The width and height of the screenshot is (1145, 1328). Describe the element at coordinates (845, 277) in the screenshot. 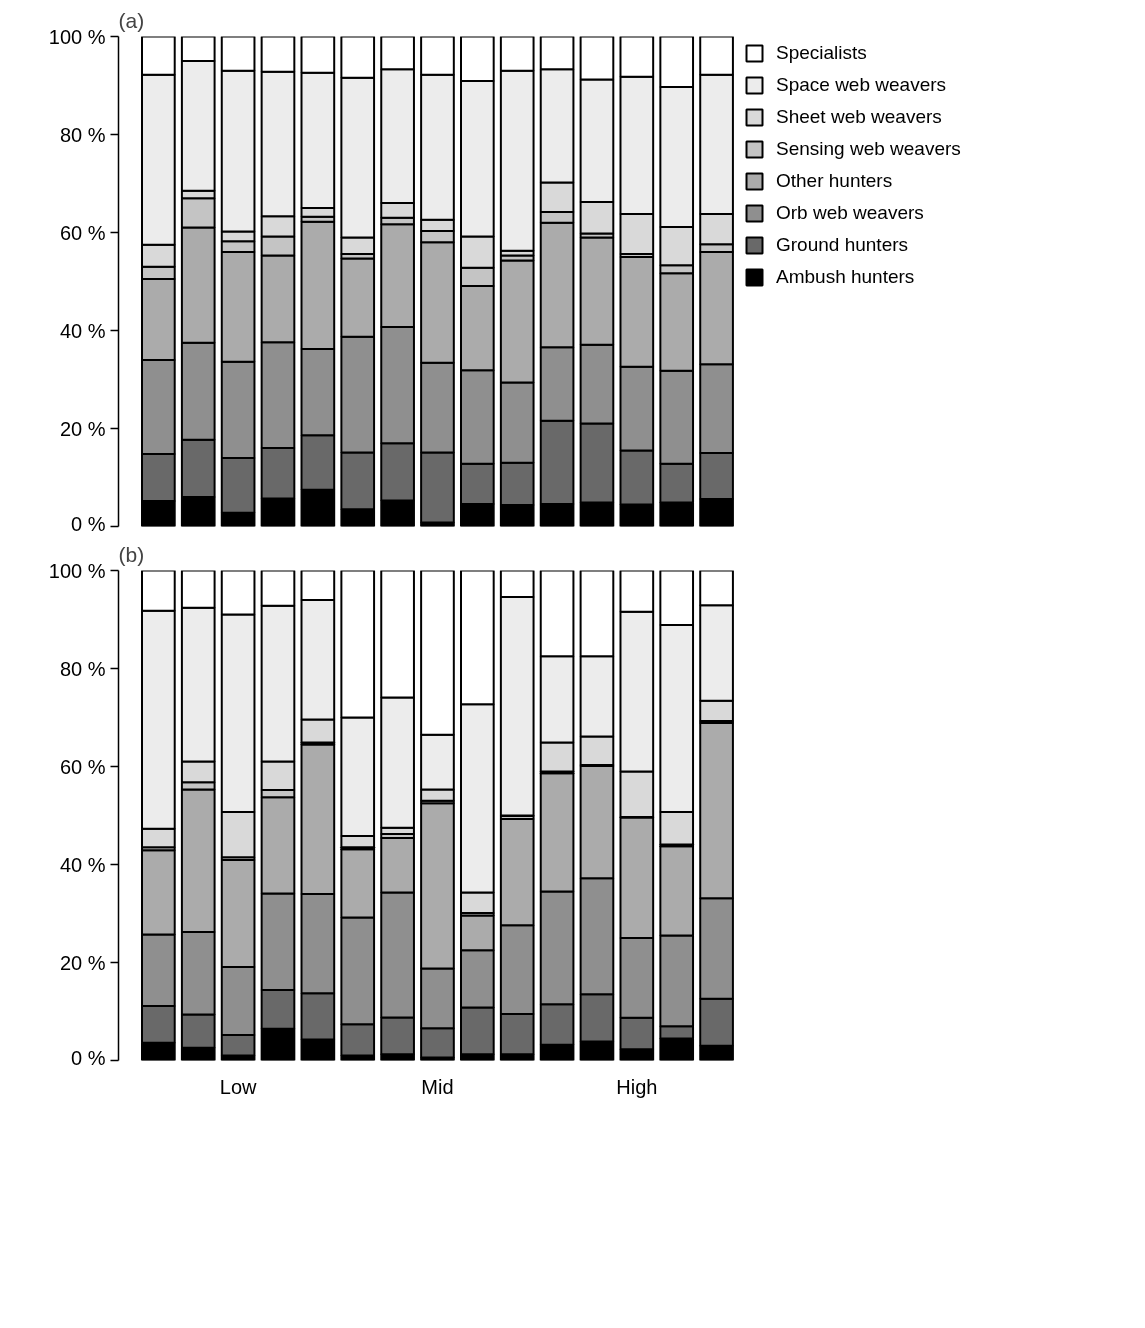

I see `legend-label: Ambush hunters` at that location.